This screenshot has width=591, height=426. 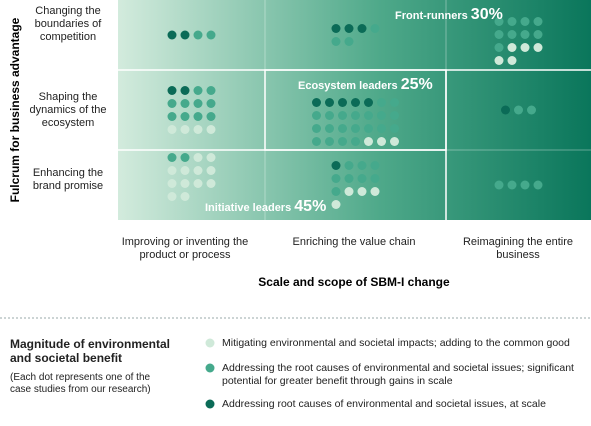 I want to click on row-label: Shaping the dynamics of the ecosystem, so click(x=68, y=110).